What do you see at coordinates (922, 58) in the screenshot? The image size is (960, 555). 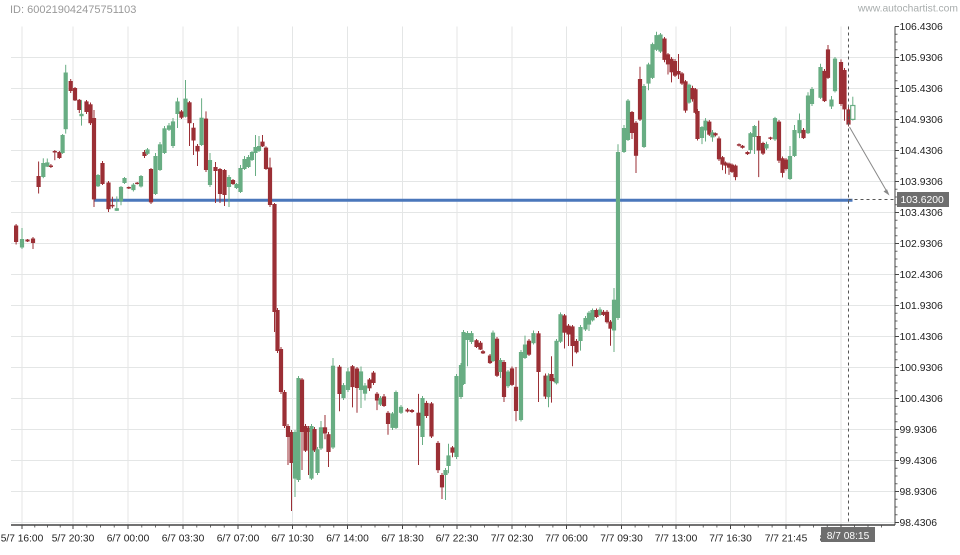 I see `svg-text: 105.9306` at bounding box center [922, 58].